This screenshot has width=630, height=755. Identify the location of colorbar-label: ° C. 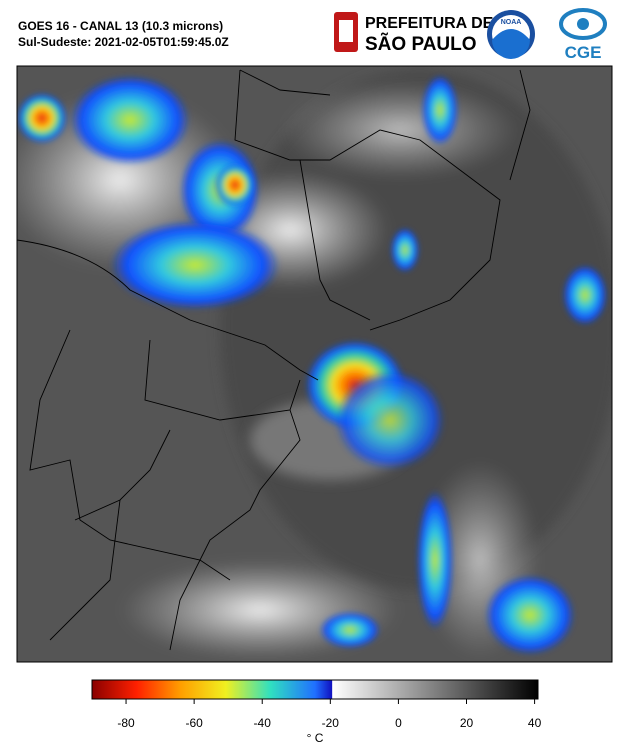
(315, 738).